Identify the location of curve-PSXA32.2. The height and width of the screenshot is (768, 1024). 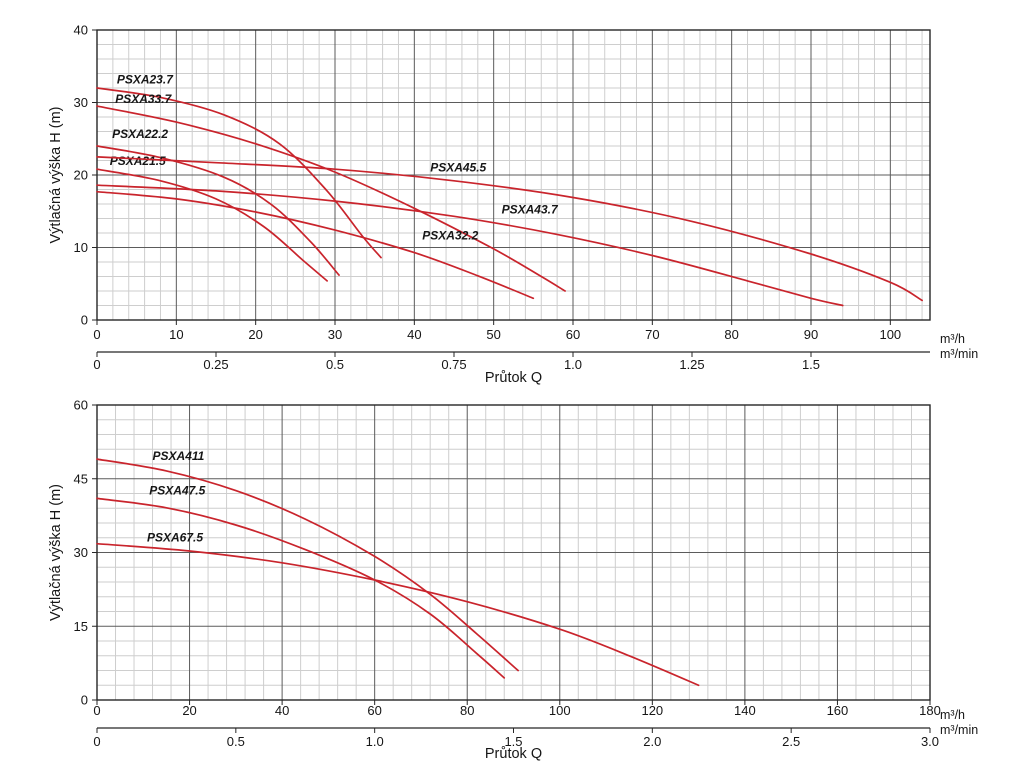
(315, 245).